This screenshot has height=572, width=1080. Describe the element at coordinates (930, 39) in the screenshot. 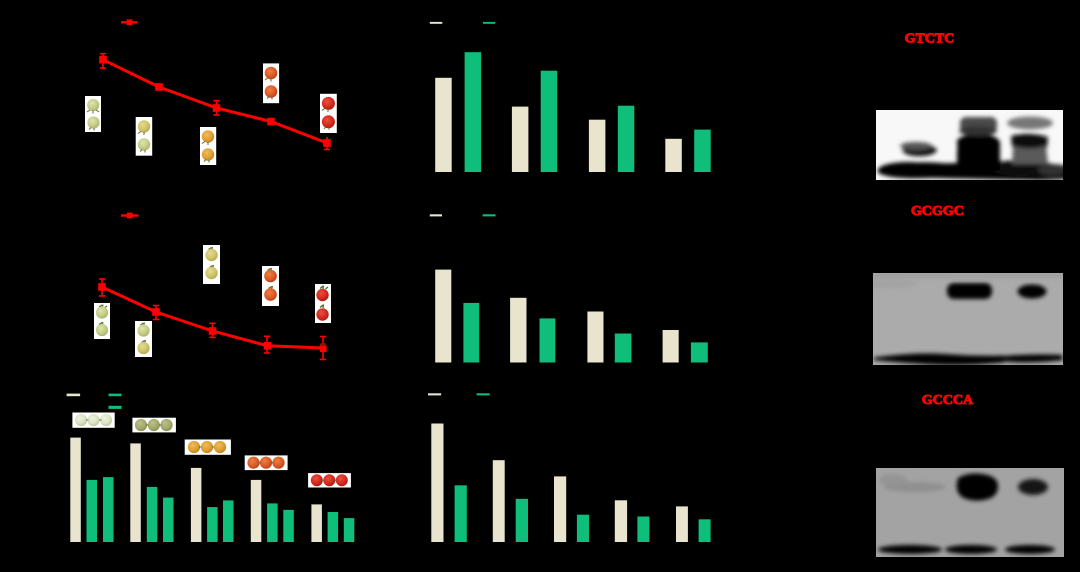

I see `svg-text: GTCTC` at that location.